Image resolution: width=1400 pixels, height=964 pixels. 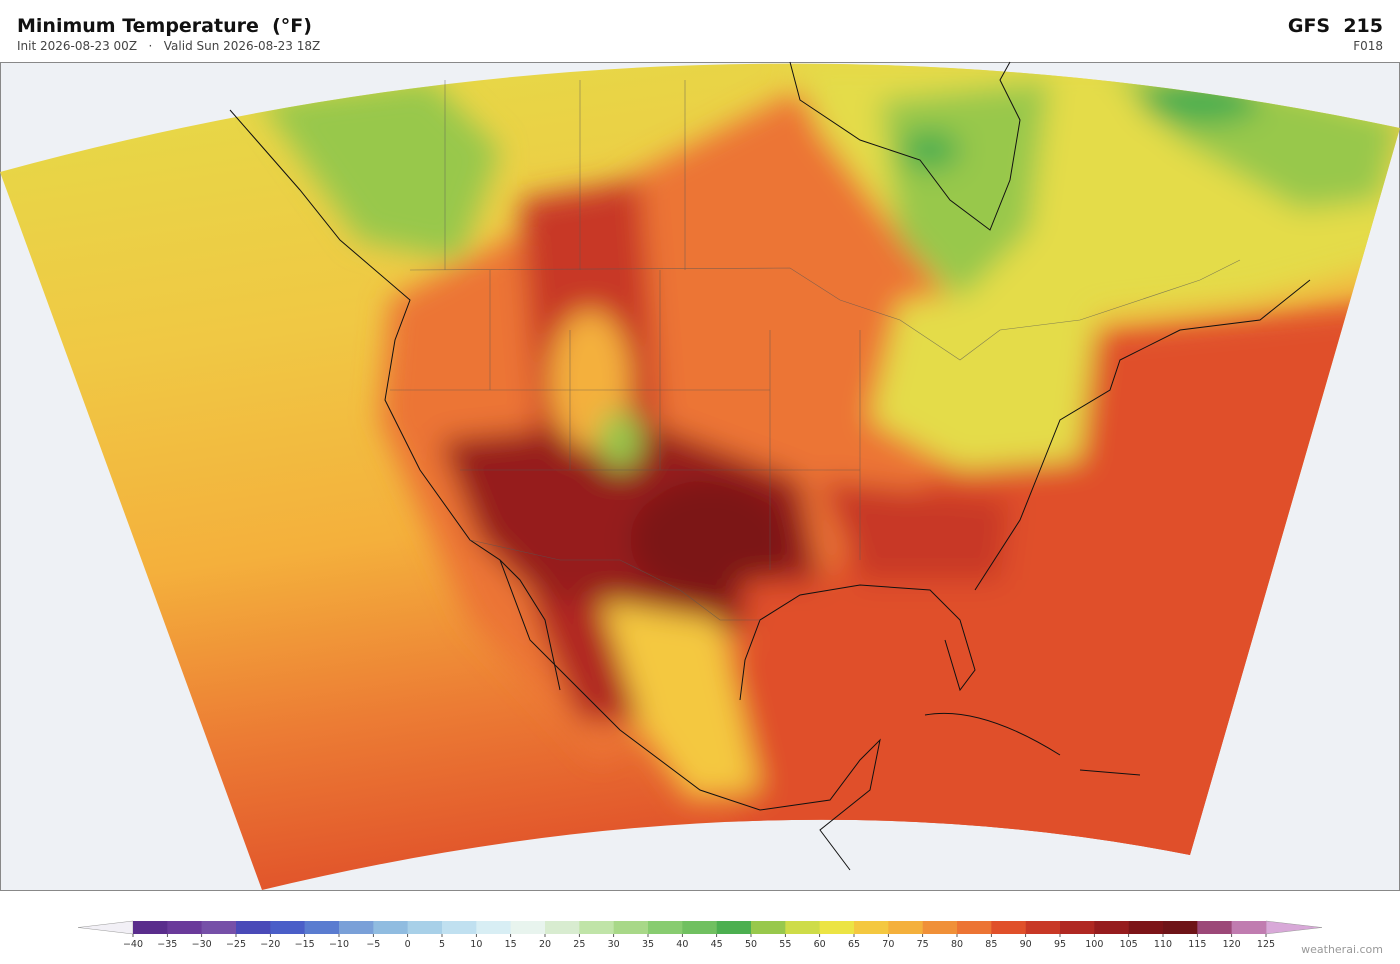 I want to click on colorbar-tick-label: −15, so click(x=305, y=944).